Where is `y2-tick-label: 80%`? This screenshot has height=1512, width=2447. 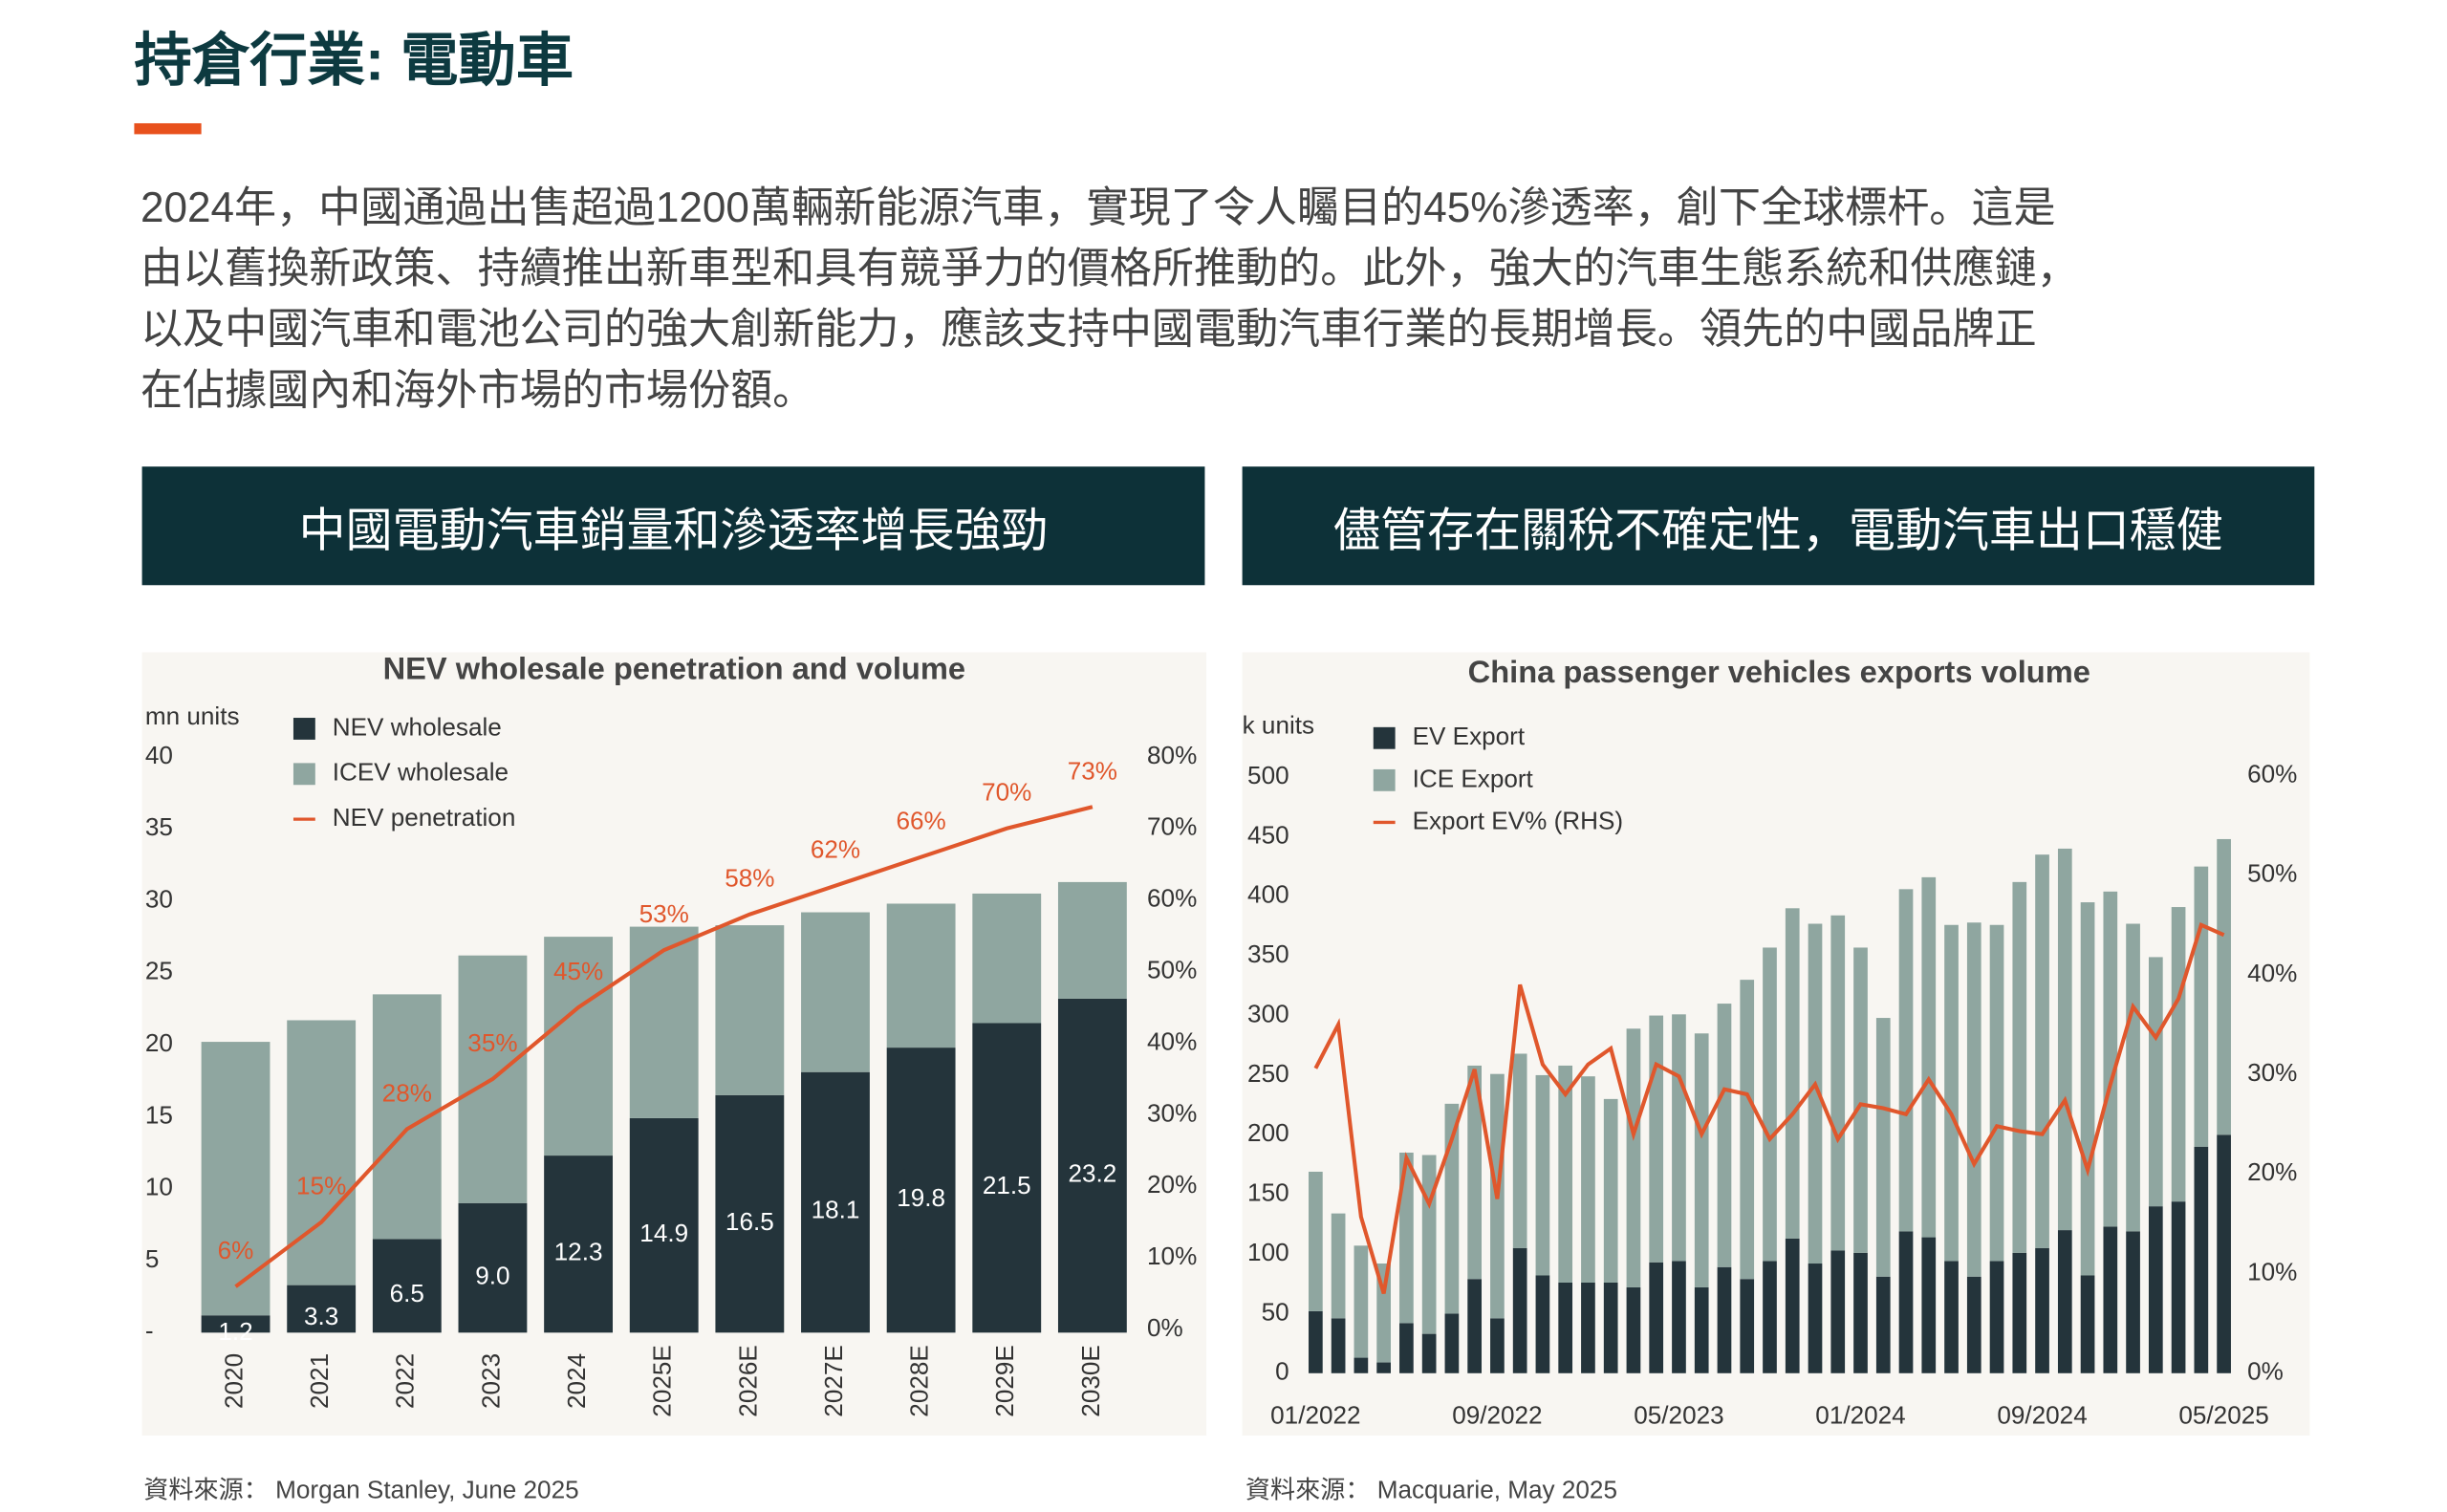
y2-tick-label: 80% is located at coordinates (1172, 755).